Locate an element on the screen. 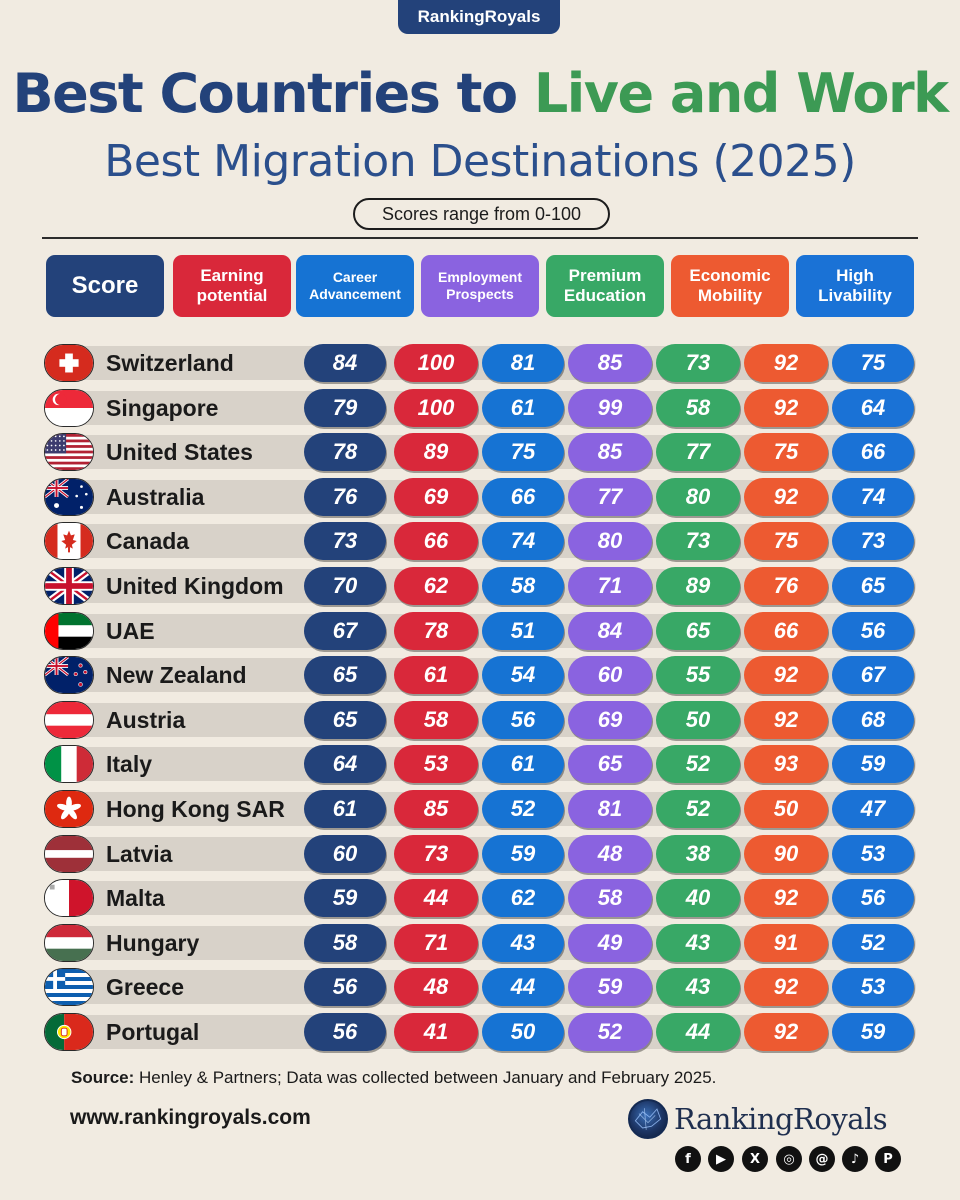 The image size is (960, 1200). cell-economic-mobility: 93 is located at coordinates (786, 764).